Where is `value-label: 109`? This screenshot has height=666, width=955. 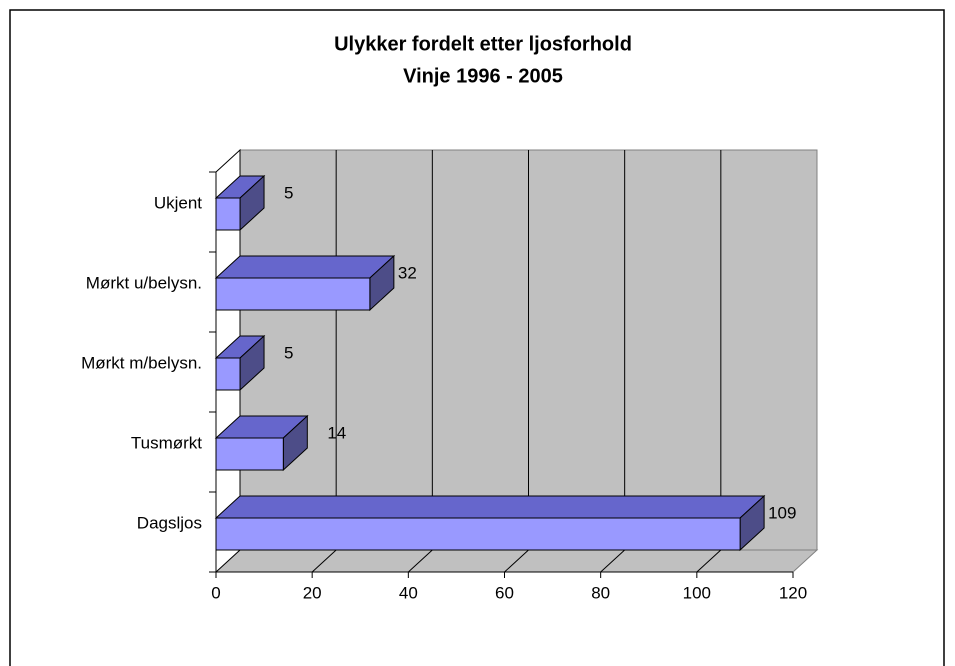
value-label: 109 is located at coordinates (782, 512).